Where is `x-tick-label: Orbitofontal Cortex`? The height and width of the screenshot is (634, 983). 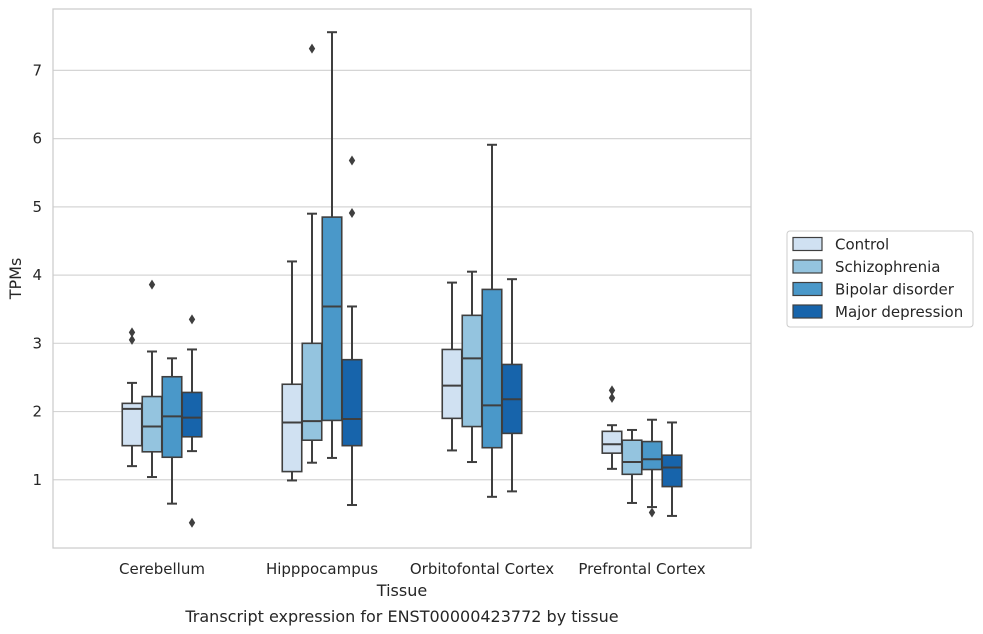 x-tick-label: Orbitofontal Cortex is located at coordinates (482, 569).